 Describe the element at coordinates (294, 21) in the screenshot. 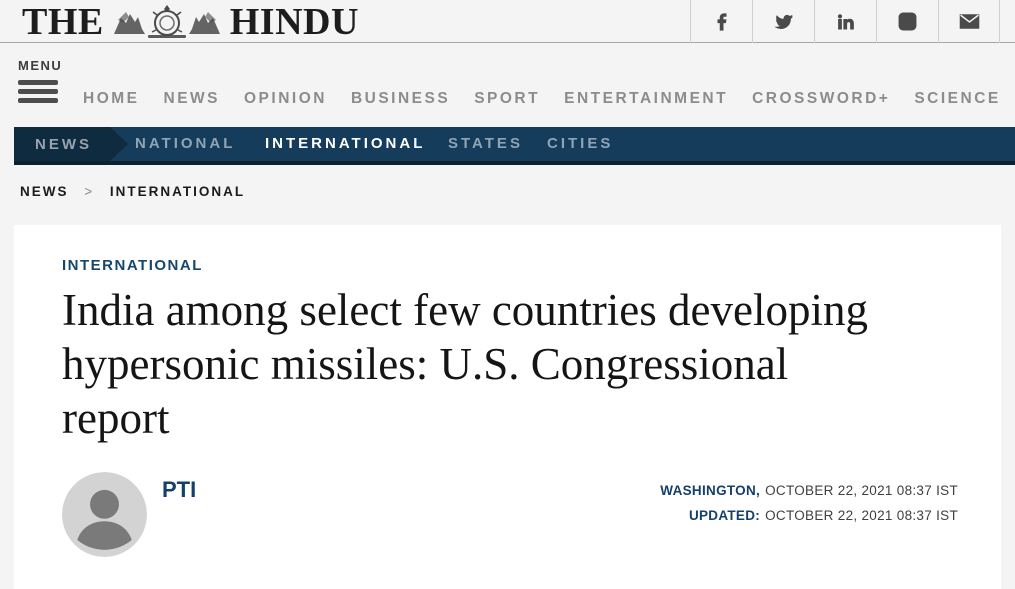

I see `logo-text-hindu: HINDU` at that location.